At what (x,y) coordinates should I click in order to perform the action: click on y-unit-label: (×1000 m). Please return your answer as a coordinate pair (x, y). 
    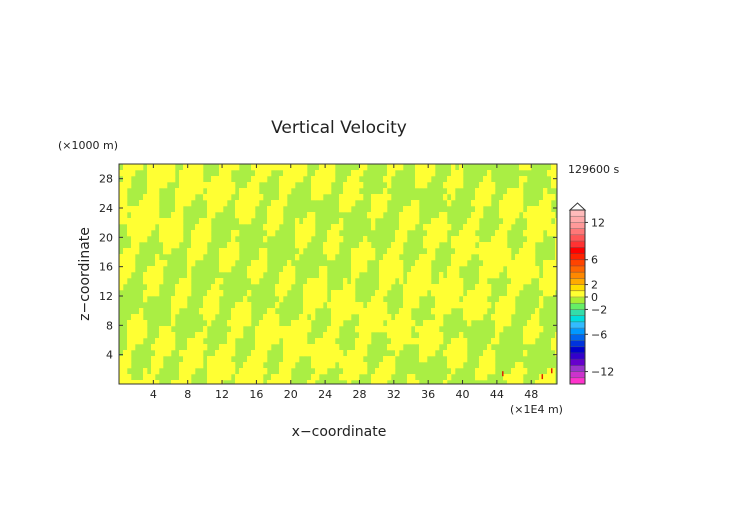
    Looking at the image, I should click on (88, 145).